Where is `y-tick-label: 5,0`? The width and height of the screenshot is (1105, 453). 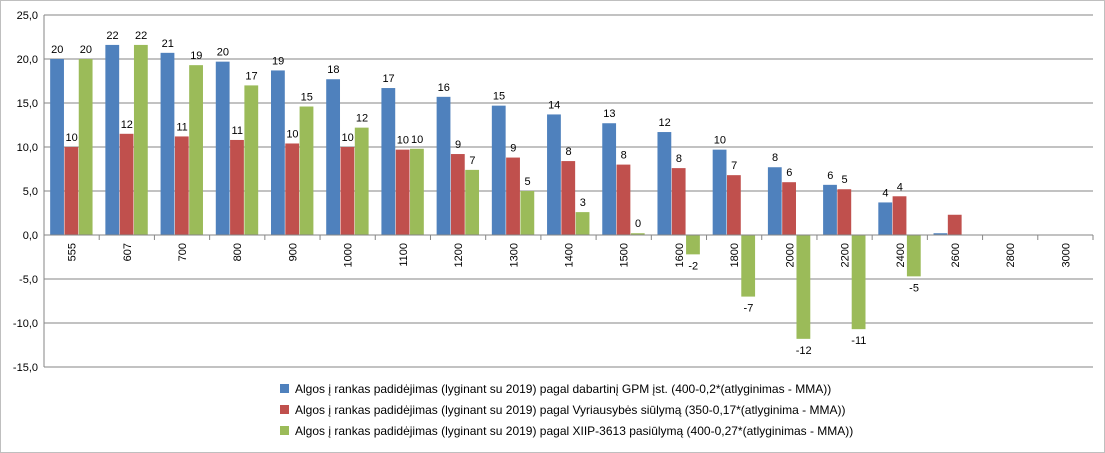
y-tick-label: 5,0 is located at coordinates (30, 192).